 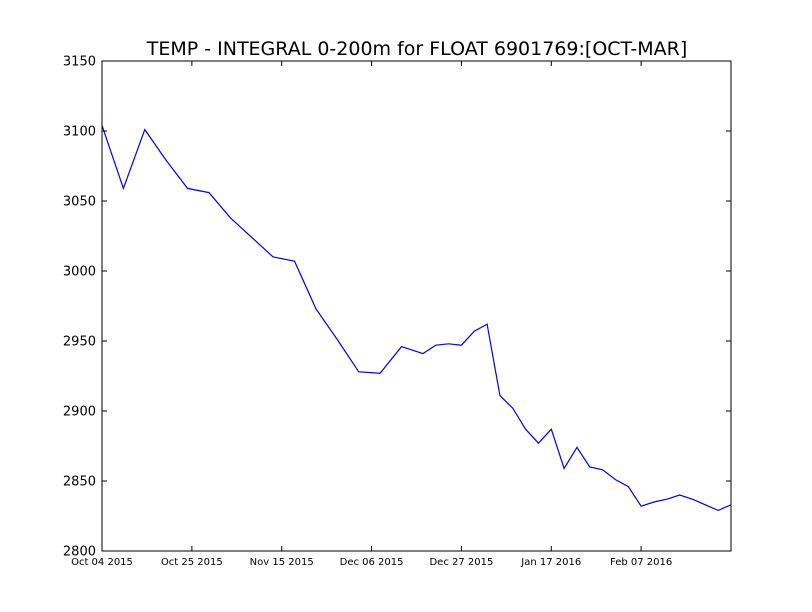 What do you see at coordinates (461, 562) in the screenshot?
I see `x-tick-label: Dec 27 2015` at bounding box center [461, 562].